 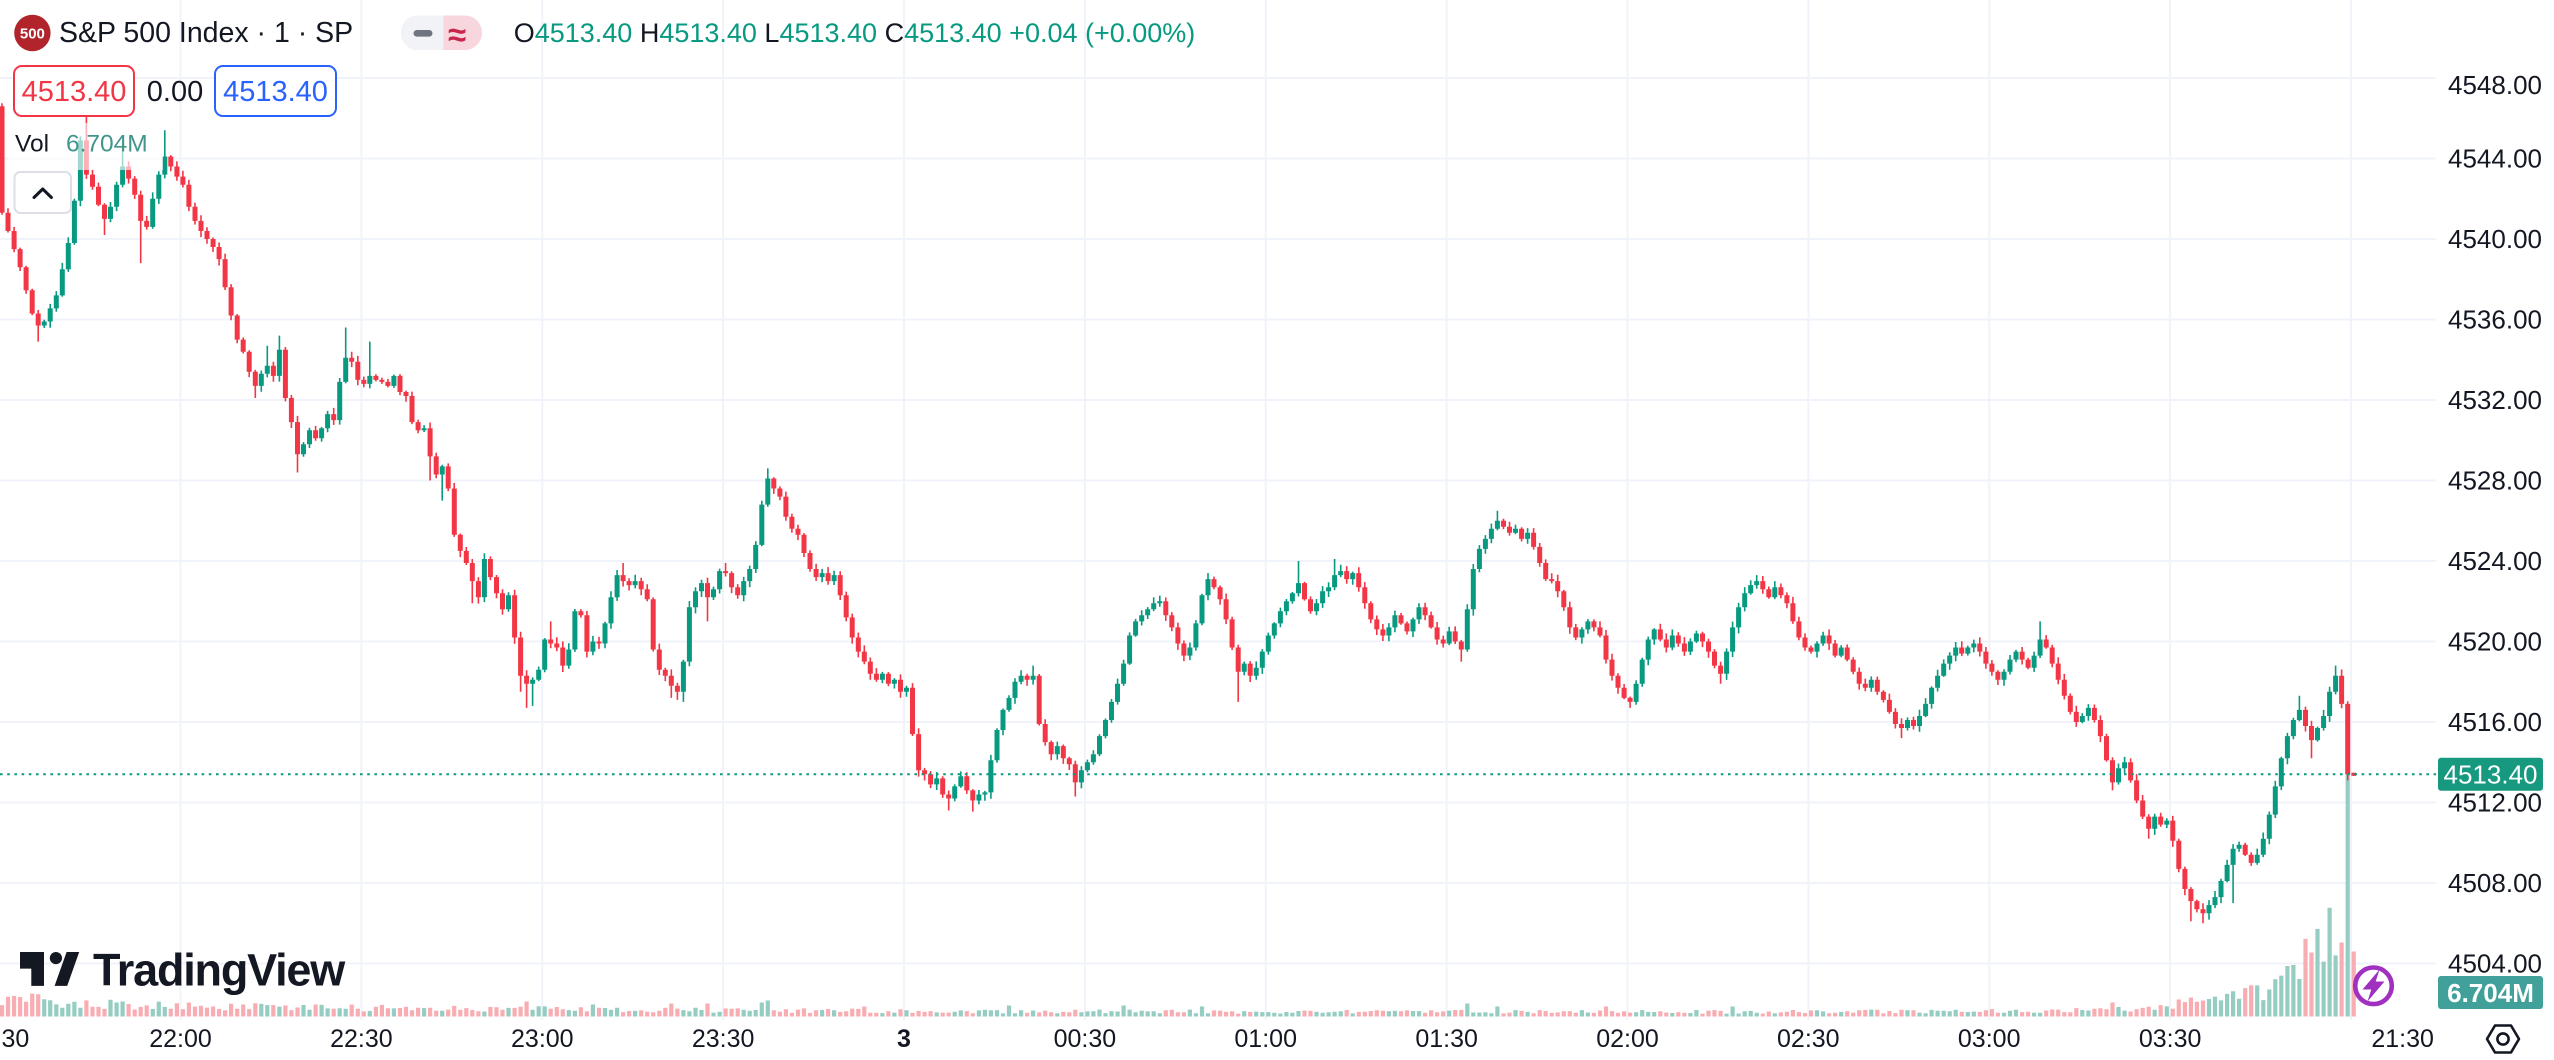 What do you see at coordinates (2495, 883) in the screenshot?
I see `svg-text: 4508.00` at bounding box center [2495, 883].